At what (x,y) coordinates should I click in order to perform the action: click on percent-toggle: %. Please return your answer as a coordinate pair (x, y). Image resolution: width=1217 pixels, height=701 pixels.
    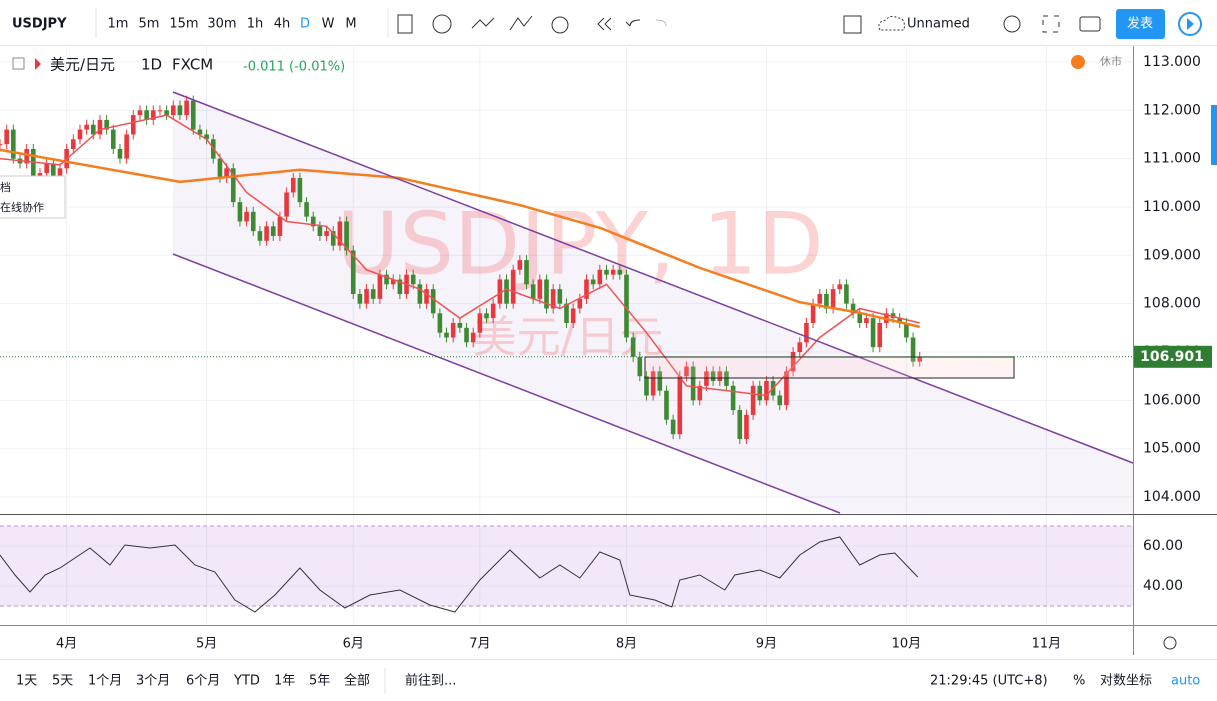
    Looking at the image, I should click on (1079, 681).